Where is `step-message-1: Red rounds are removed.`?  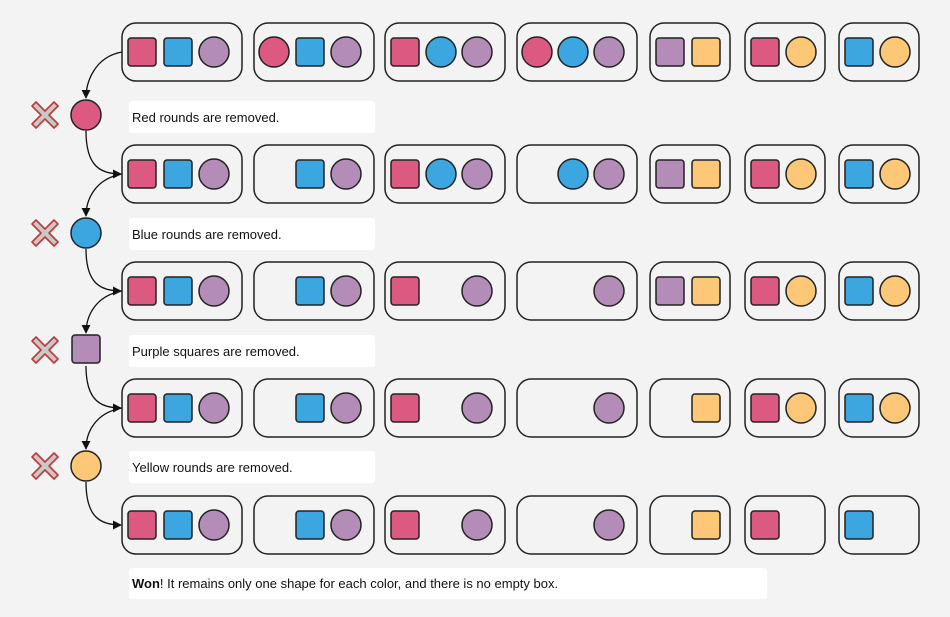 step-message-1: Red rounds are removed. is located at coordinates (252, 117).